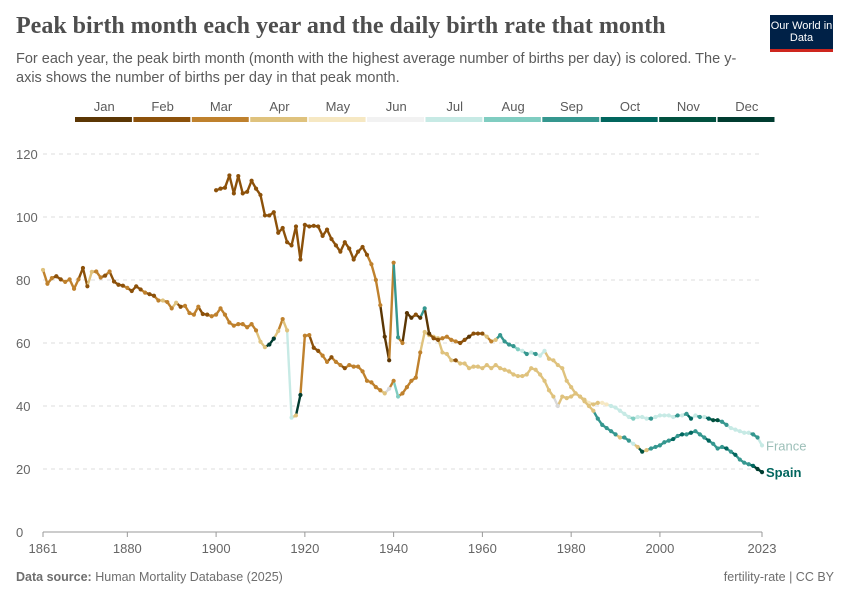 Image resolution: width=850 pixels, height=600 pixels. What do you see at coordinates (747, 106) in the screenshot?
I see `legend-label-dec: Dec` at bounding box center [747, 106].